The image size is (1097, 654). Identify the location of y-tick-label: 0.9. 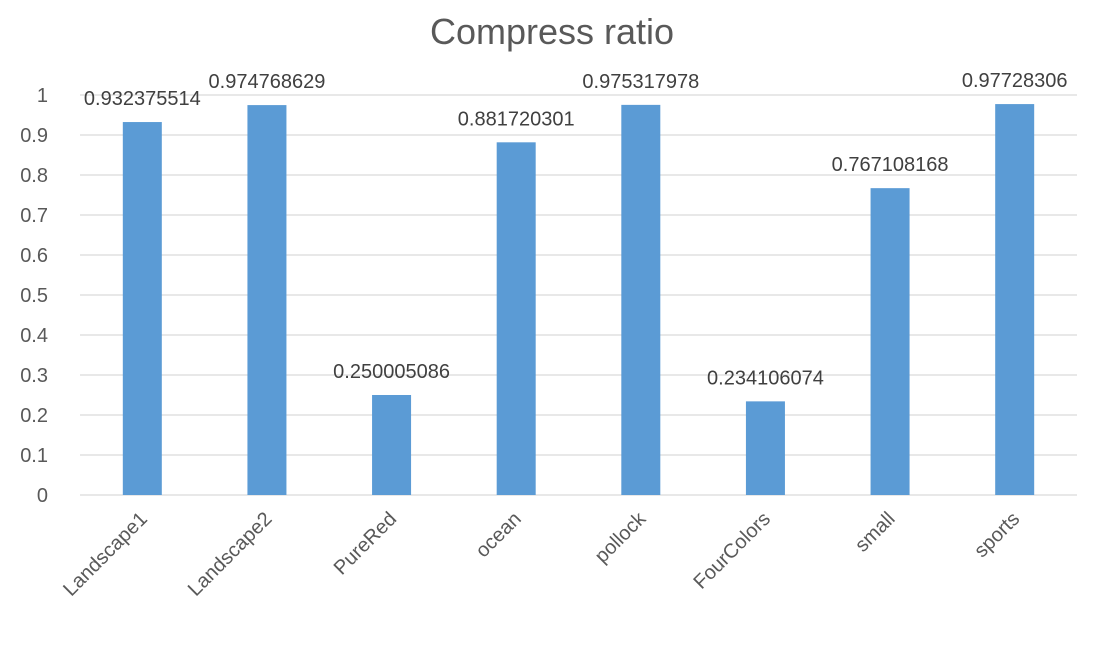
(34, 136).